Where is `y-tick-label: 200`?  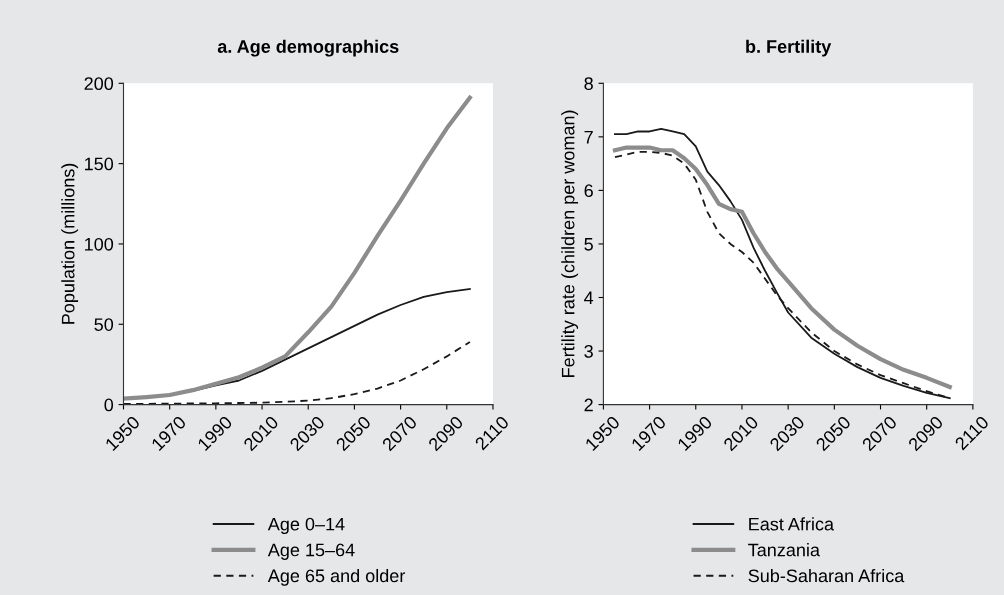 y-tick-label: 200 is located at coordinates (99, 84).